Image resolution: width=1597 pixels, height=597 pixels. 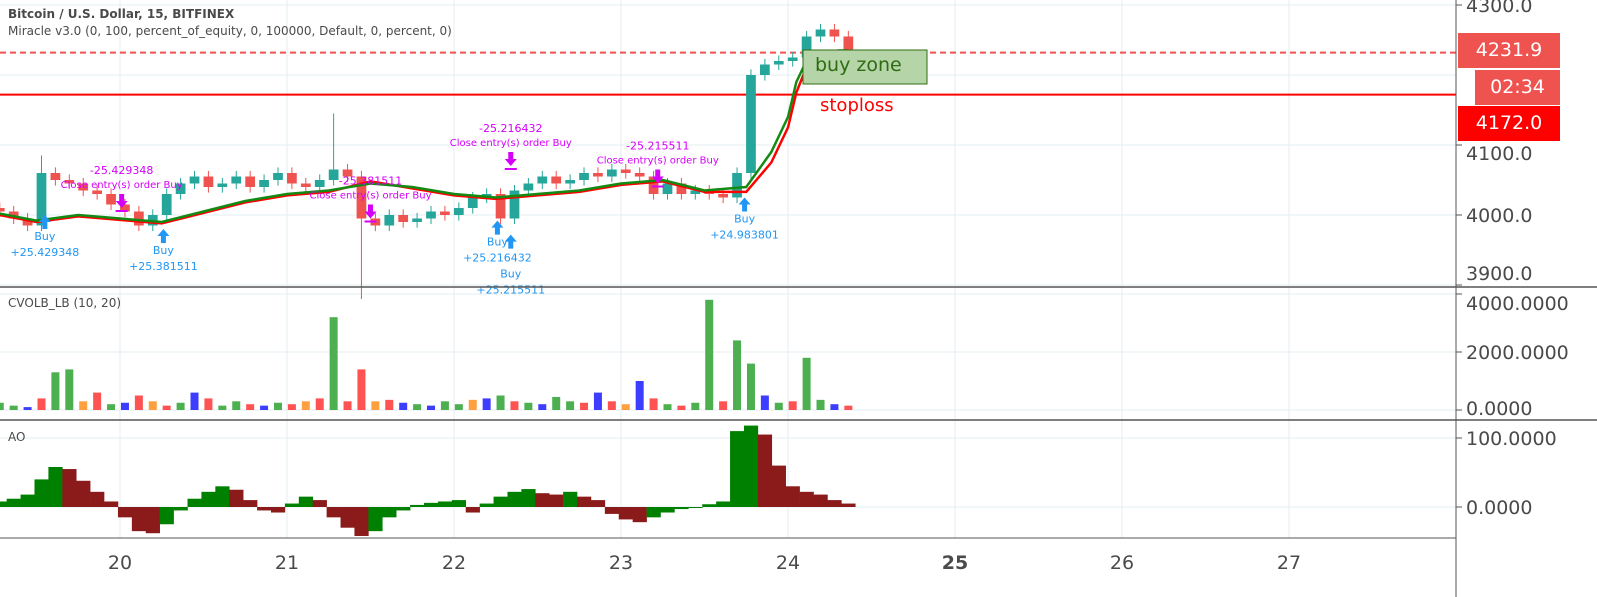 I want to click on volume-tick-label: 4000.0000, so click(x=1517, y=304).